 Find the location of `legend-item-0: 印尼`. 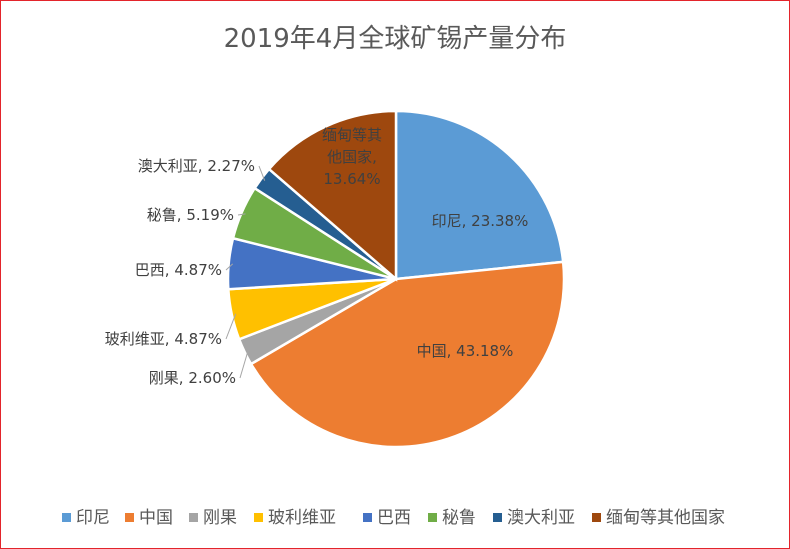

legend-item-0: 印尼 is located at coordinates (86, 518).